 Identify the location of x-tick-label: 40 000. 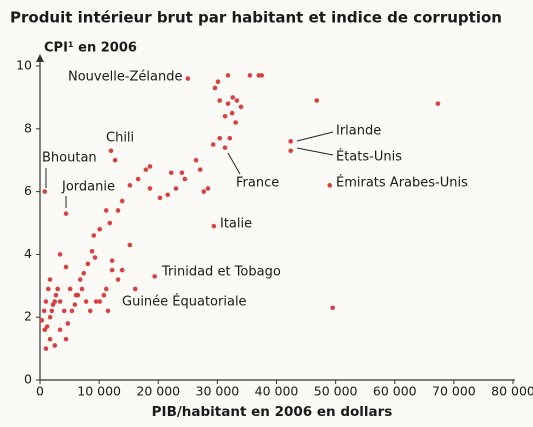
(277, 391).